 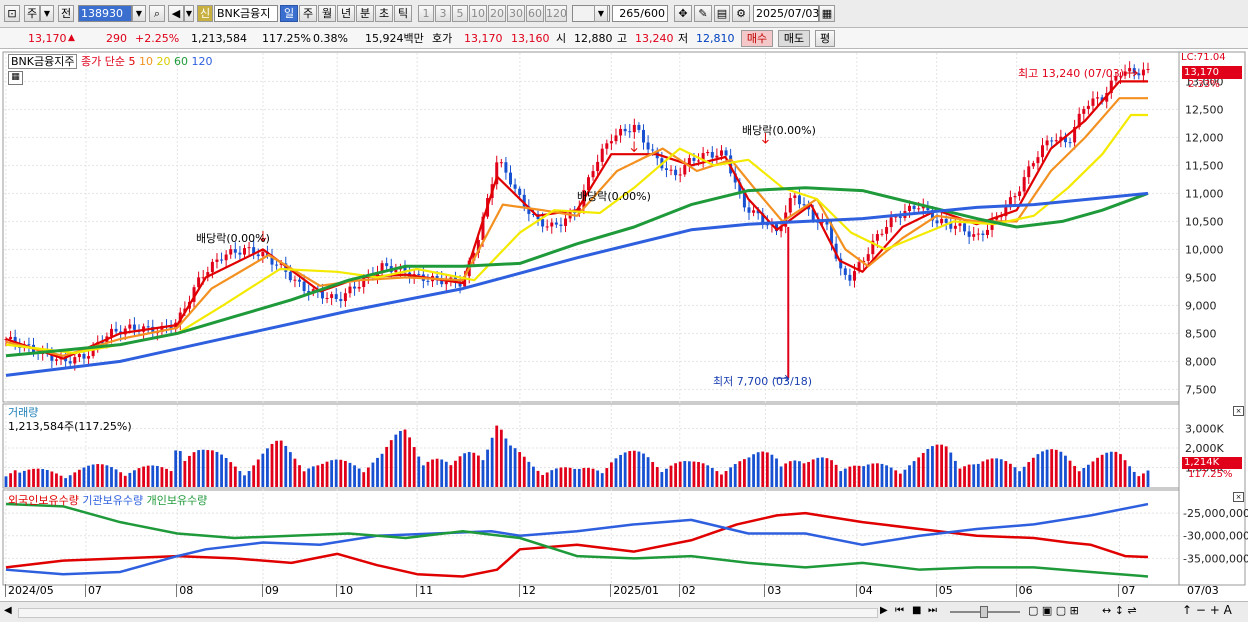 What do you see at coordinates (683, 13) in the screenshot?
I see `crosshair-icon: ✥` at bounding box center [683, 13].